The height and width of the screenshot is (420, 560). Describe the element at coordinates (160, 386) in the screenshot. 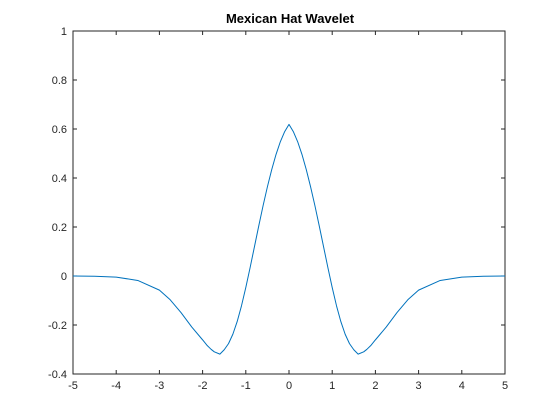

I see `x-tick-label: -3` at that location.